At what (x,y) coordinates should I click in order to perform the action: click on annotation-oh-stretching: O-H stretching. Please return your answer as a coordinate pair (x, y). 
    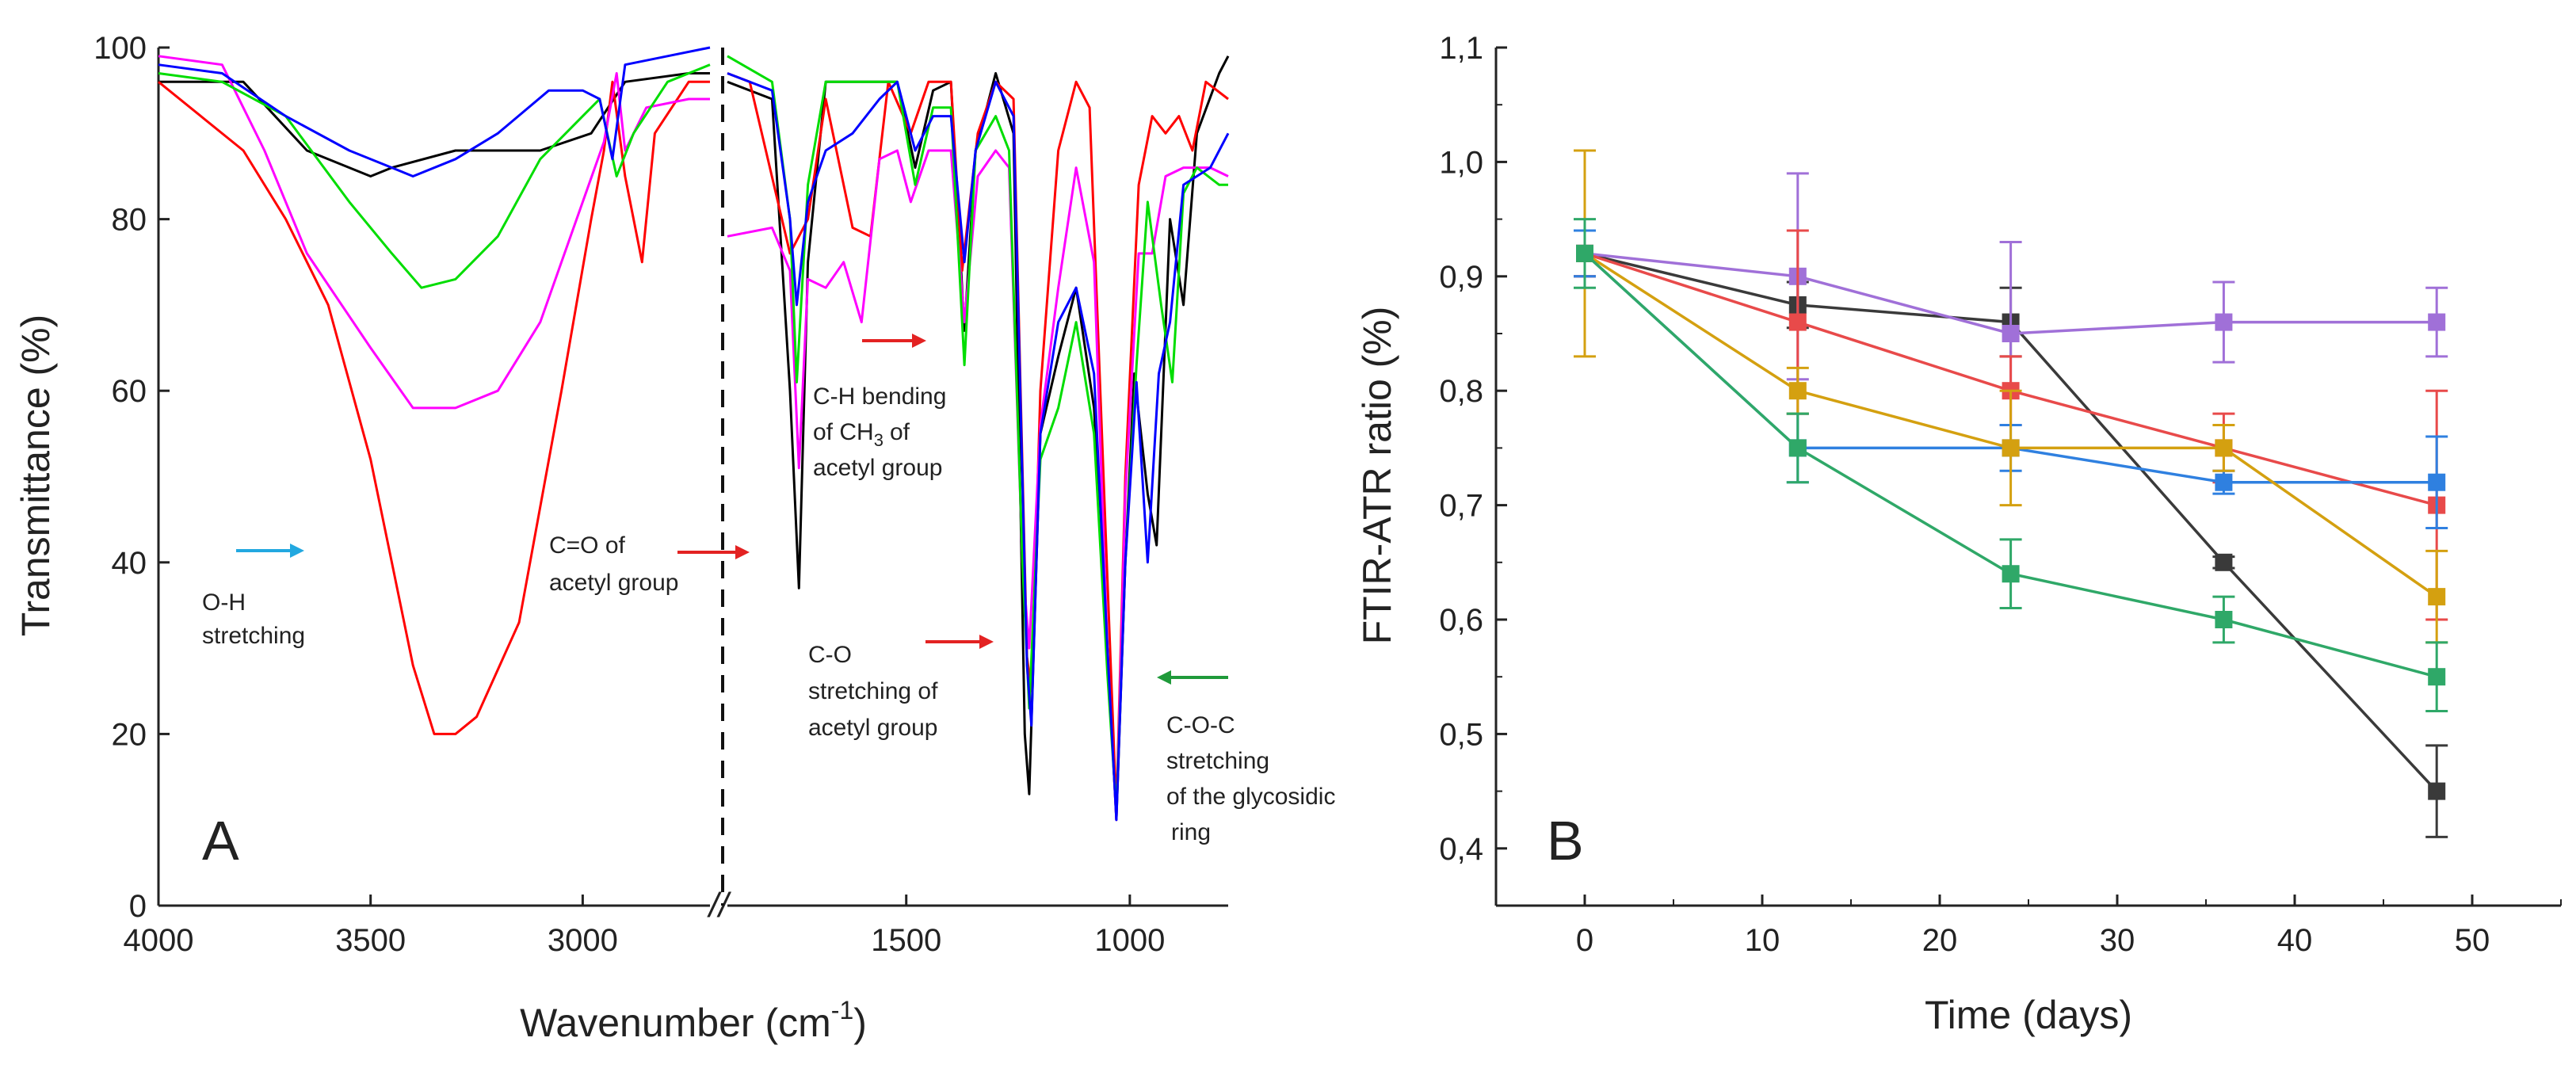
    Looking at the image, I should click on (253, 596).